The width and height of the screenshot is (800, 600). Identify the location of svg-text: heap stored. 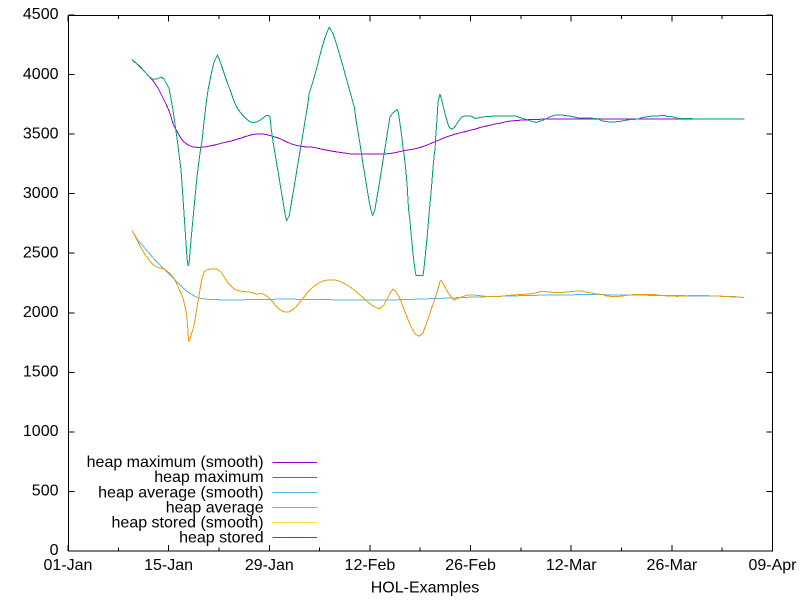
(221, 537).